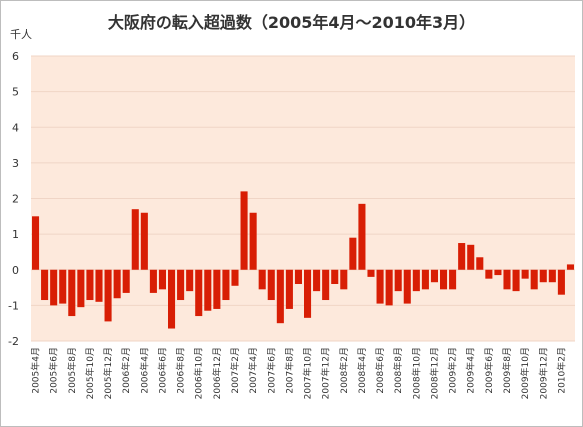 Image resolution: width=583 pixels, height=427 pixels. What do you see at coordinates (289, 370) in the screenshot?
I see `x-tick-label: 2007年8月` at bounding box center [289, 370].